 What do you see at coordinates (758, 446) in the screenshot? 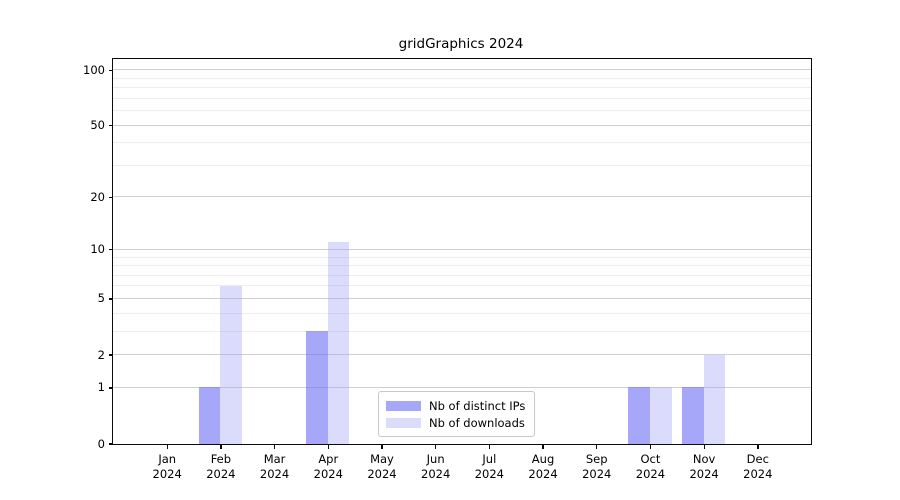
I see `x-tick-mark-dec` at bounding box center [758, 446].